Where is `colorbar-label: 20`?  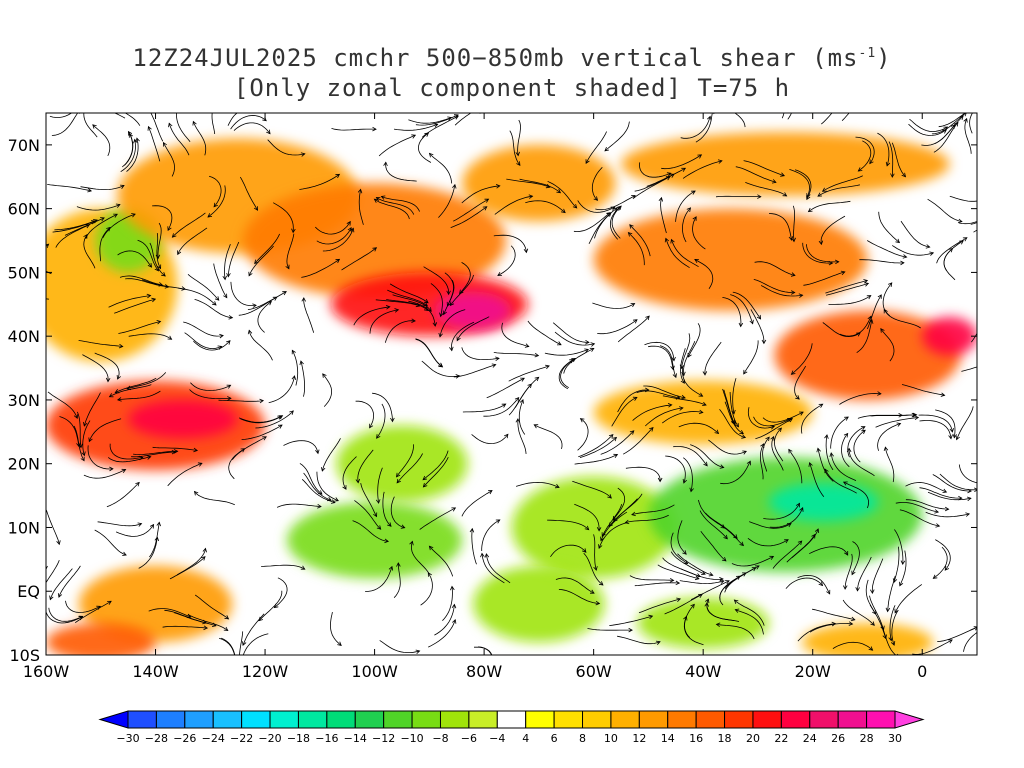 colorbar-label: 20 is located at coordinates (753, 738).